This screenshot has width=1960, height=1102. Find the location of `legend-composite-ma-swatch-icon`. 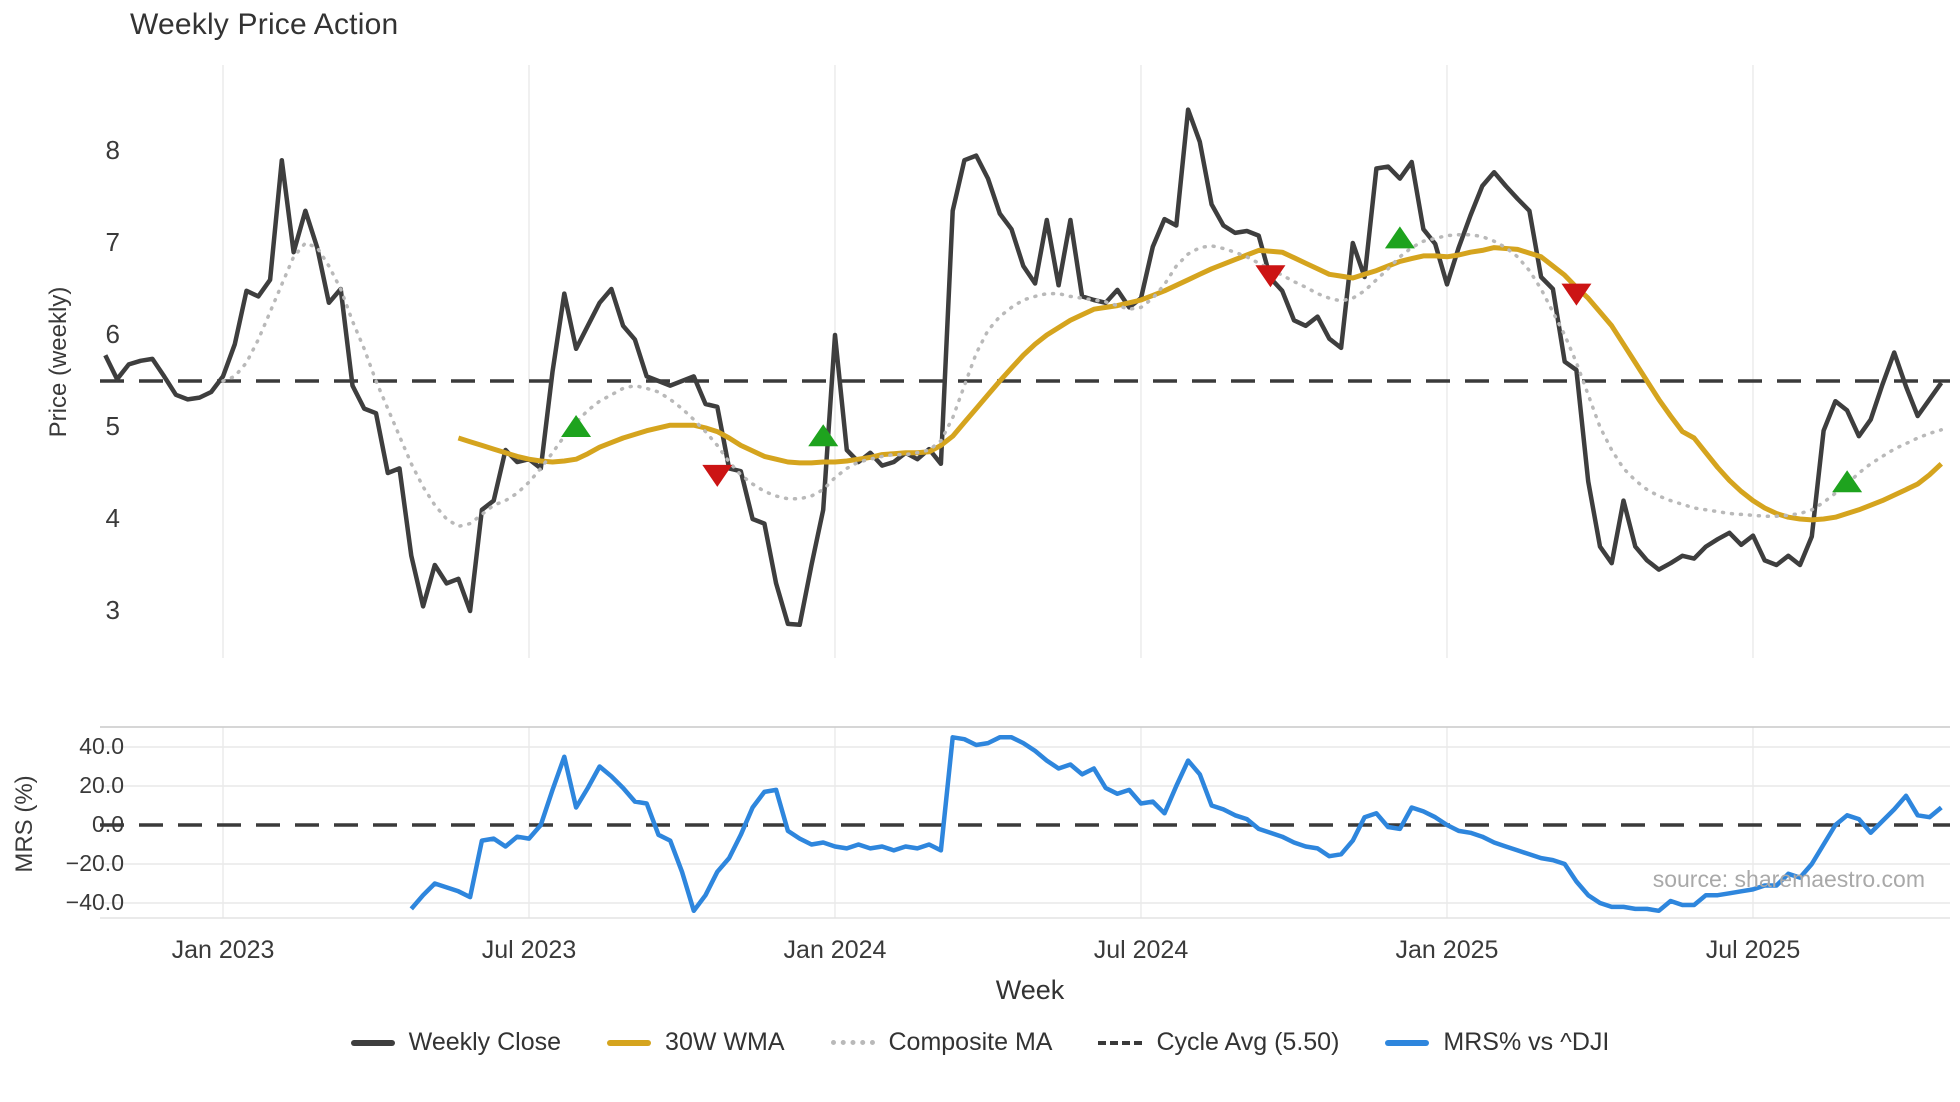

legend-composite-ma-swatch-icon is located at coordinates (852, 1042).